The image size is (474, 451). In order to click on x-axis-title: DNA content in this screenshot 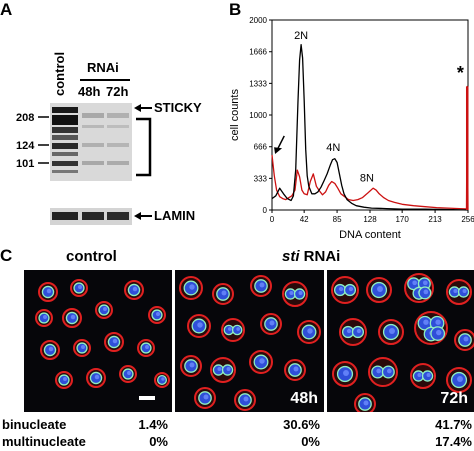, I will do `click(370, 235)`.